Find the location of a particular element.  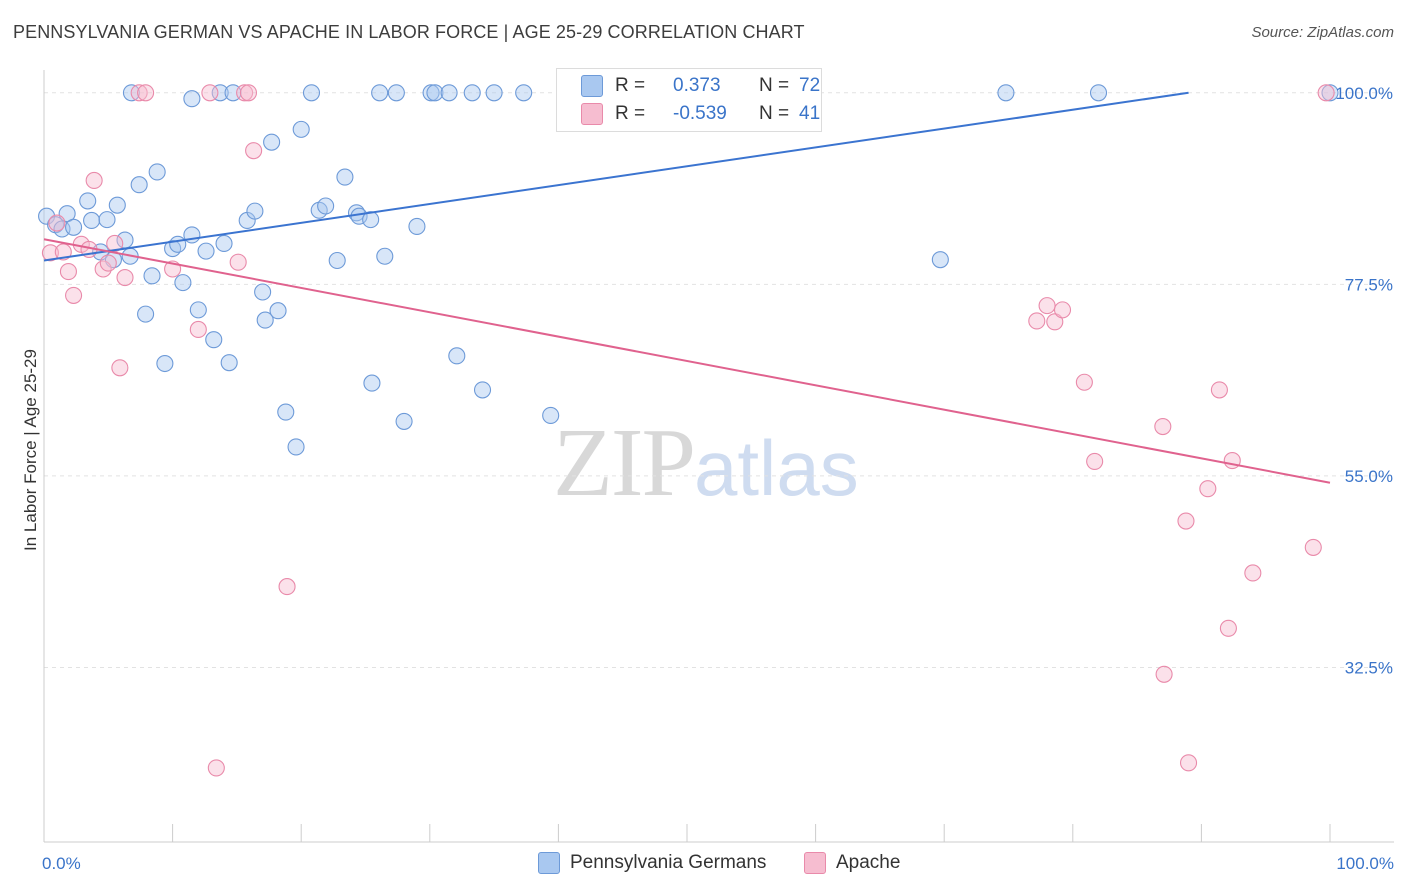

x-tick-label: 100.0% is located at coordinates (1365, 863).